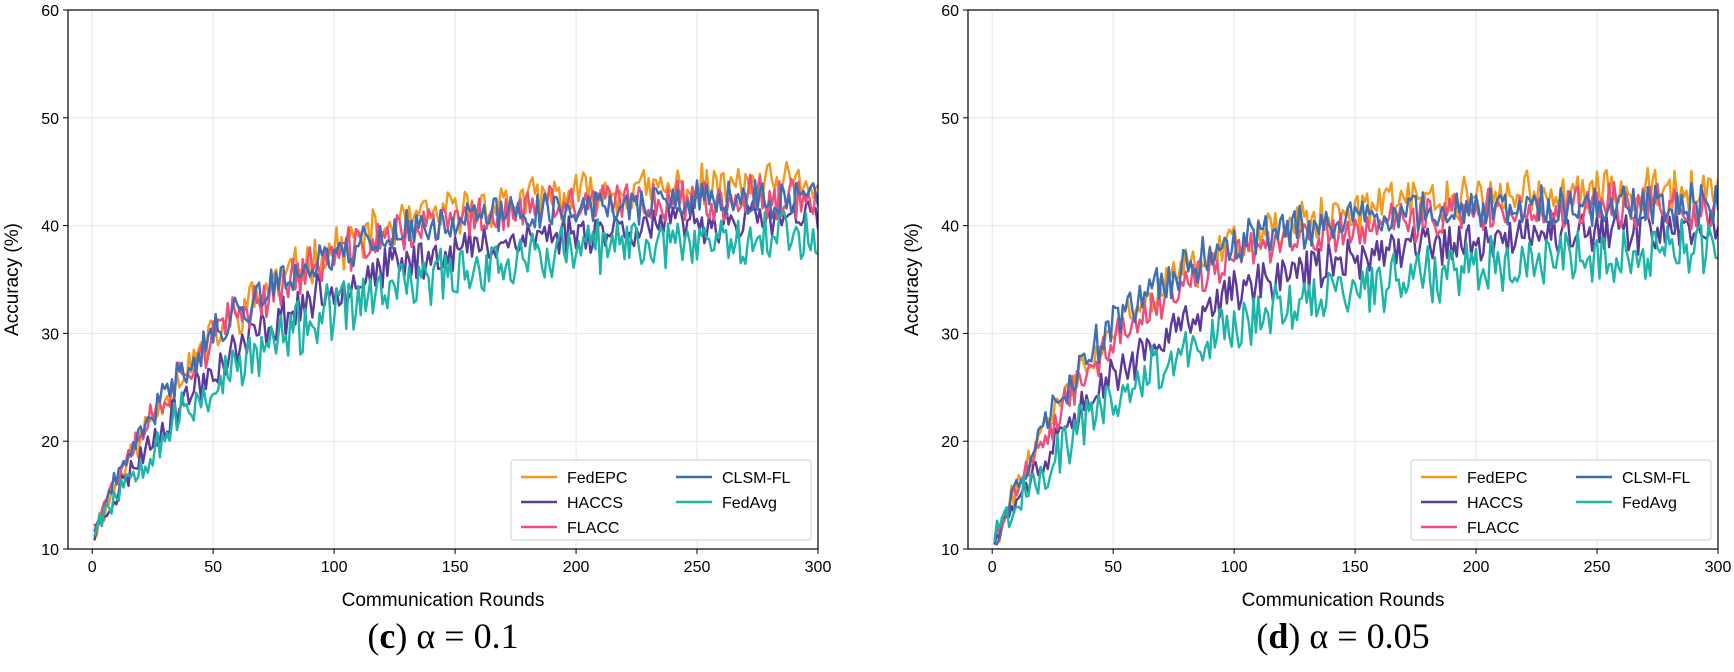 Image resolution: width=1734 pixels, height=672 pixels. What do you see at coordinates (1342, 636) in the screenshot?
I see `panel-caption: (d) α = 0.05` at bounding box center [1342, 636].